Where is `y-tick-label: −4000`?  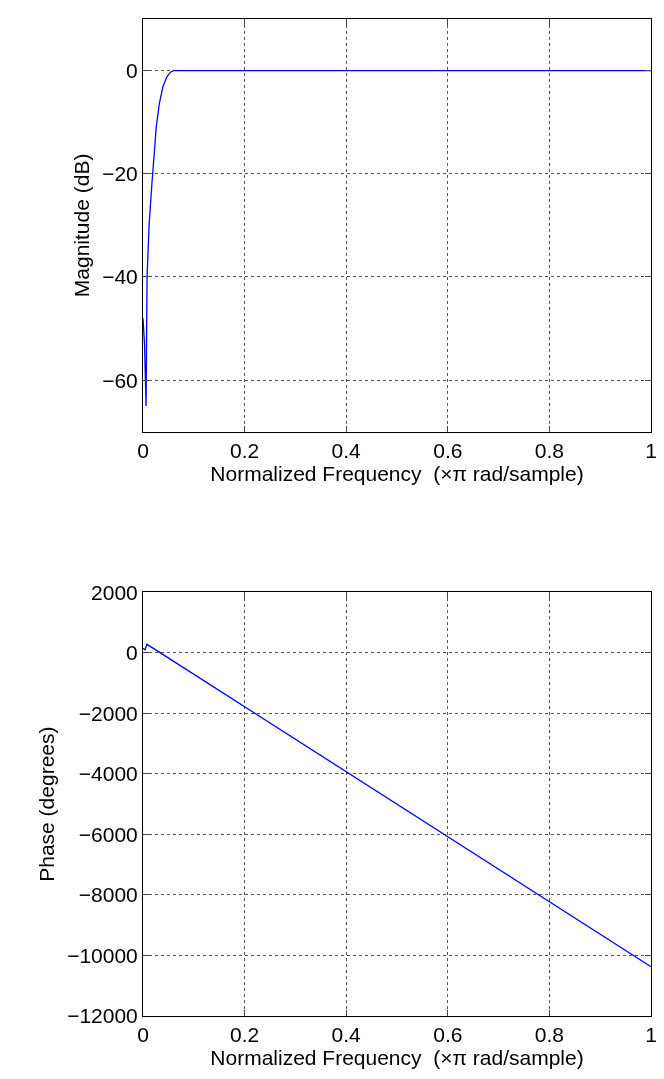
y-tick-label: −4000 is located at coordinates (108, 774).